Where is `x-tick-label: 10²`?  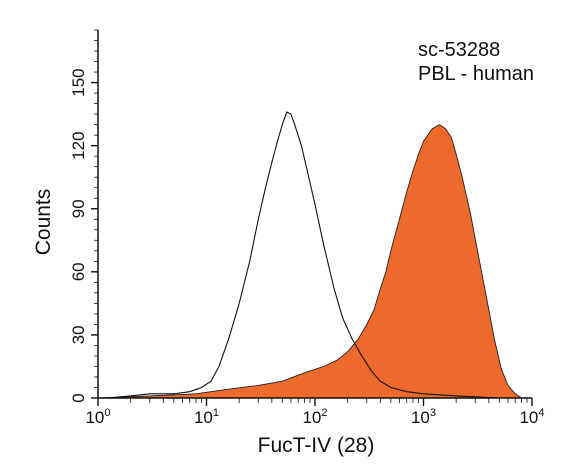 x-tick-label: 10² is located at coordinates (314, 417).